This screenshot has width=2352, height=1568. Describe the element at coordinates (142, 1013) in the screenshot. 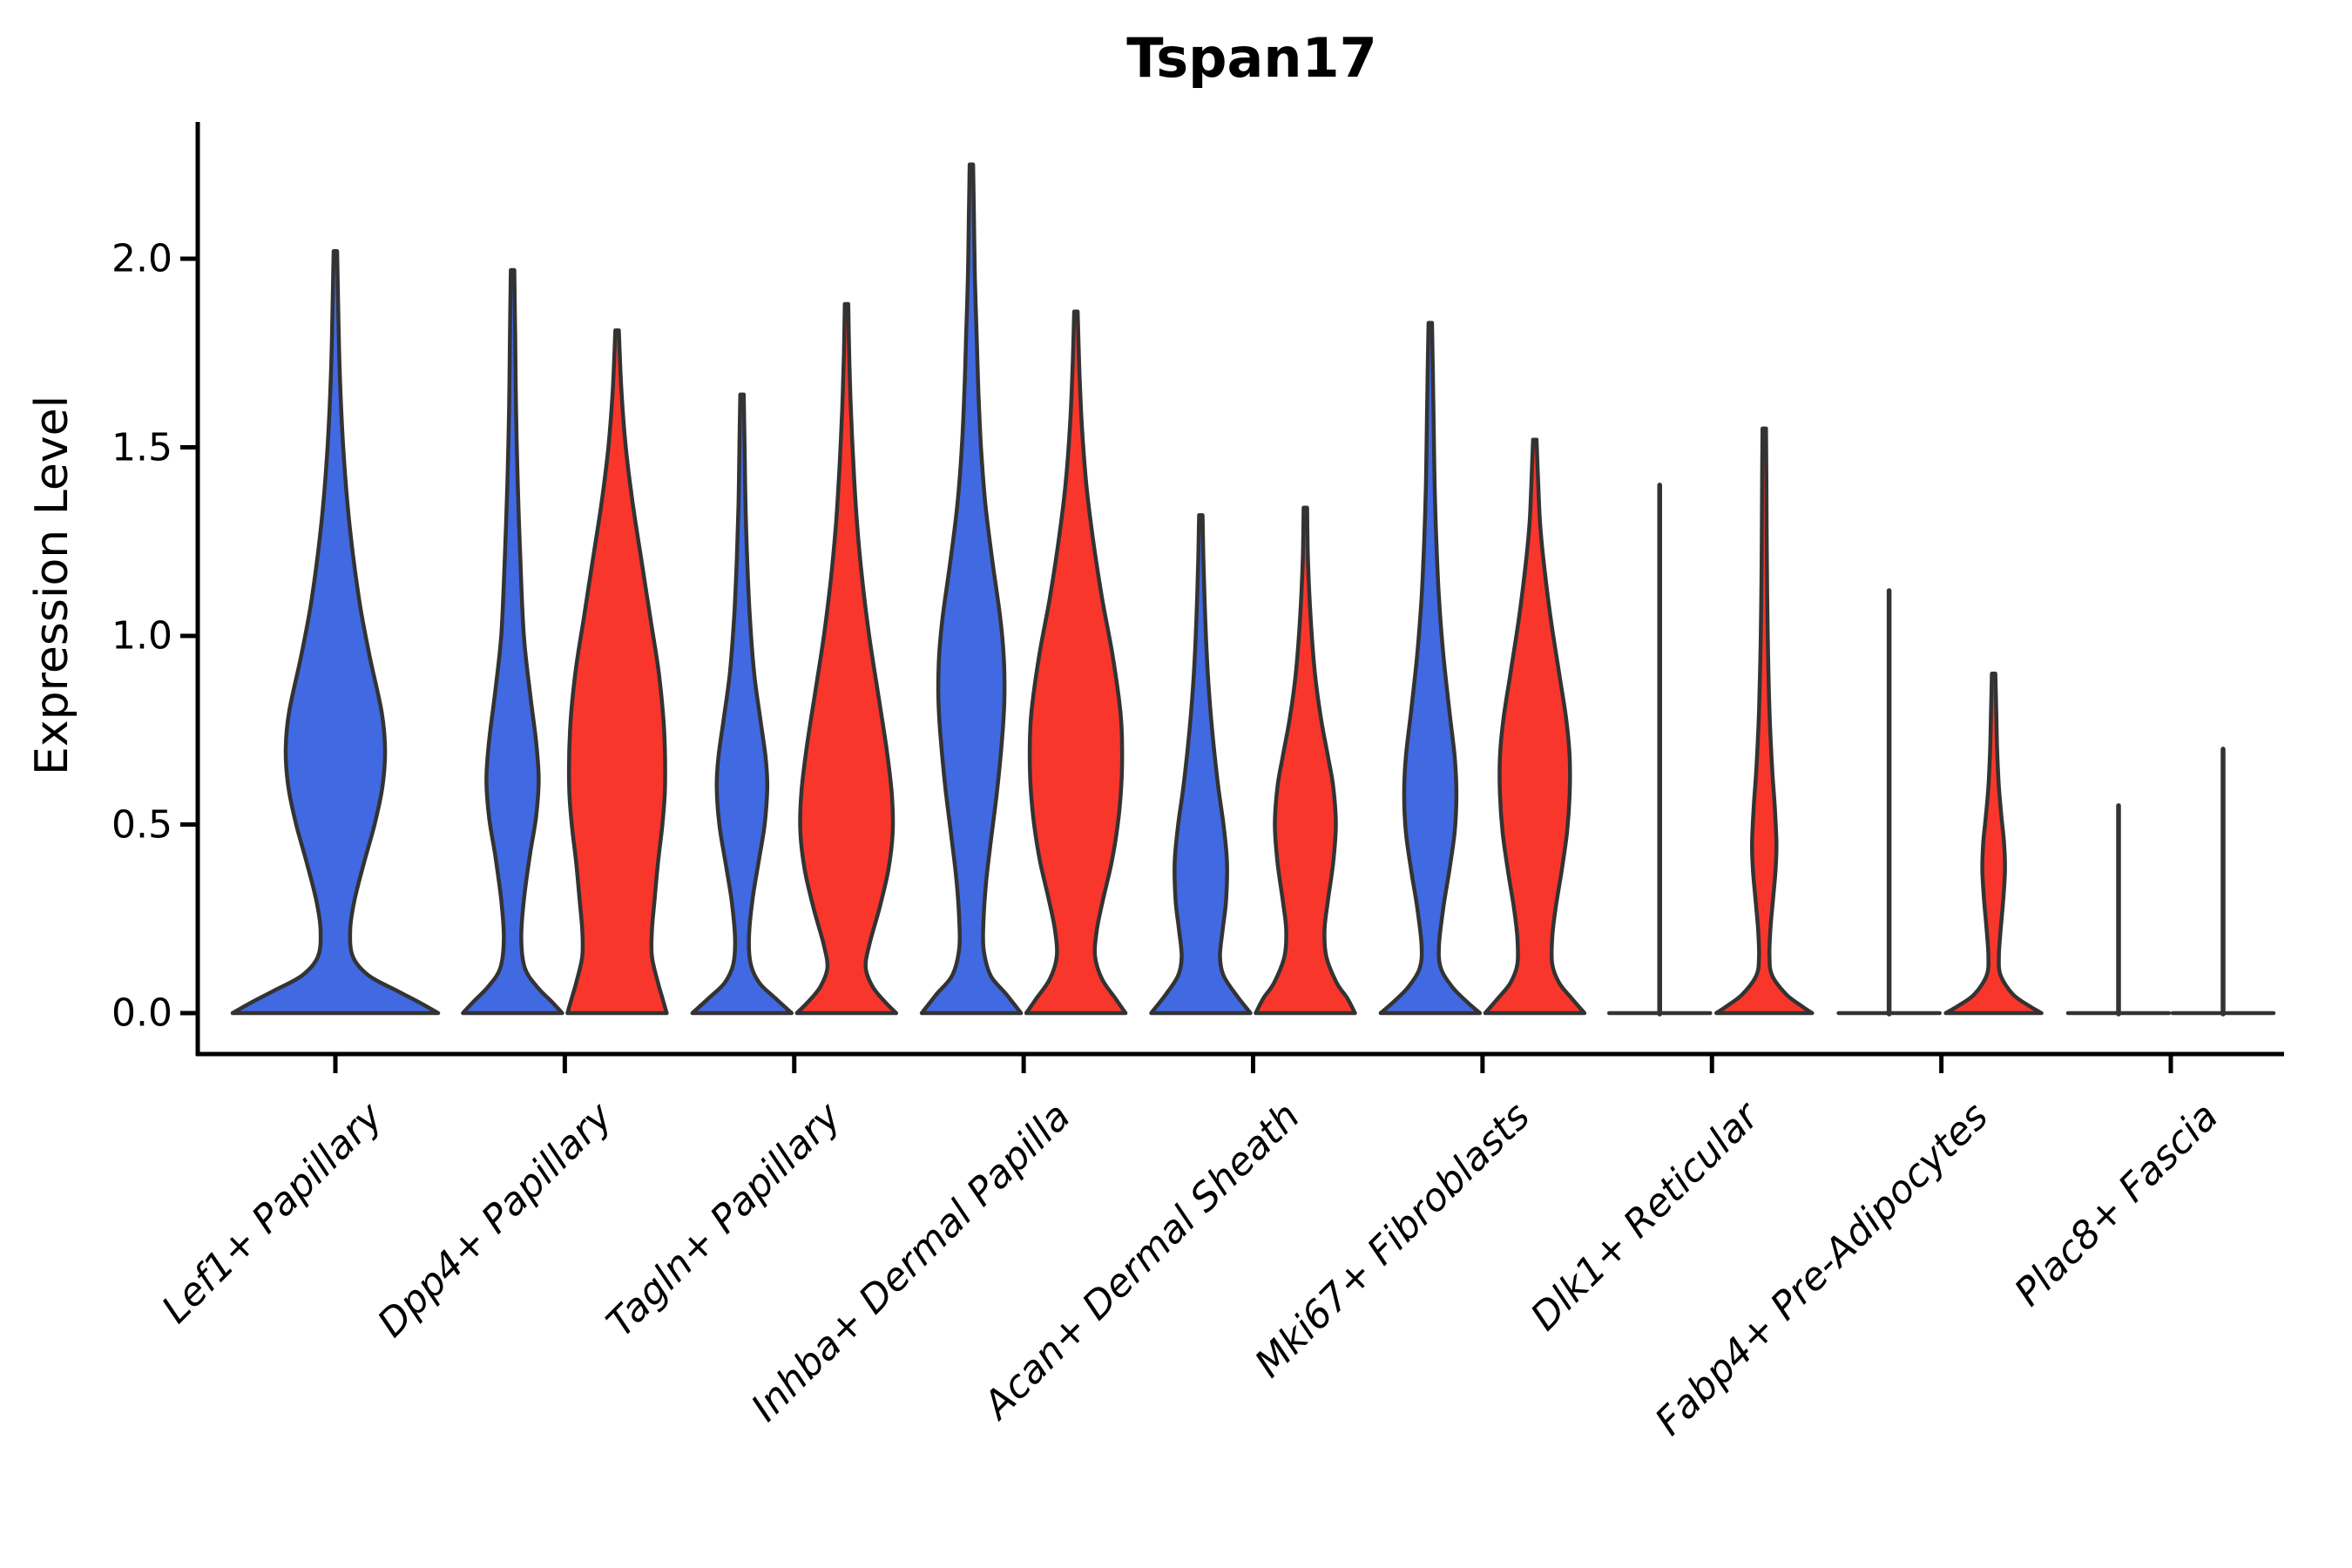

I see `y-tick-label: 0.0` at that location.